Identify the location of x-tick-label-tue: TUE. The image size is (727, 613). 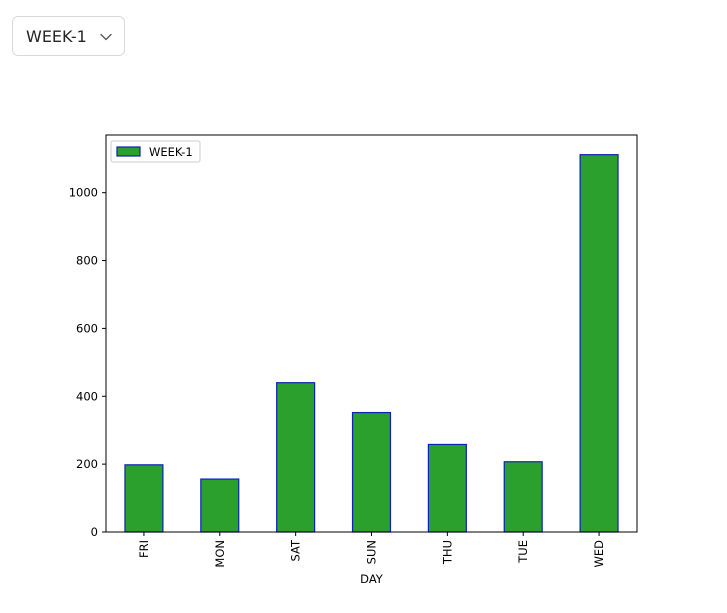
(523, 552).